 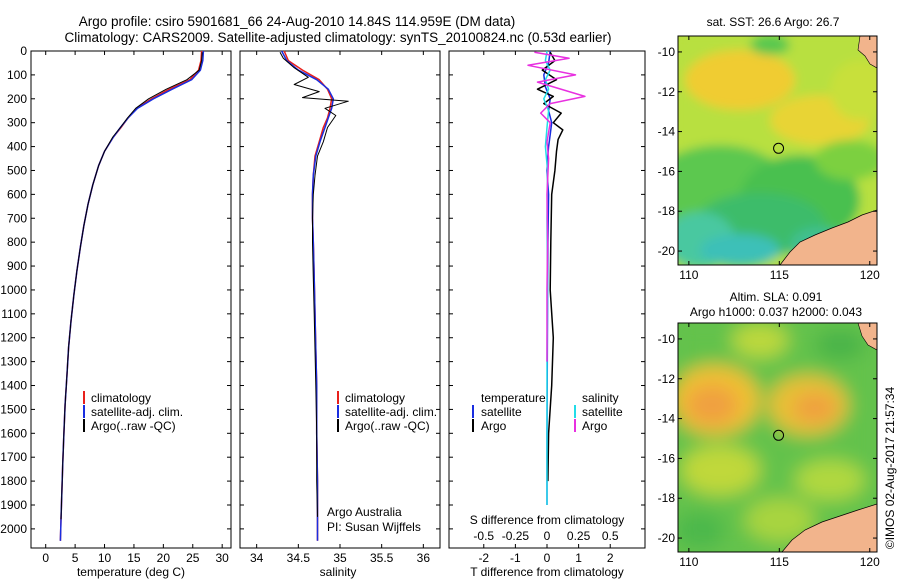 I want to click on sst-float-location-marker, so click(x=779, y=148).